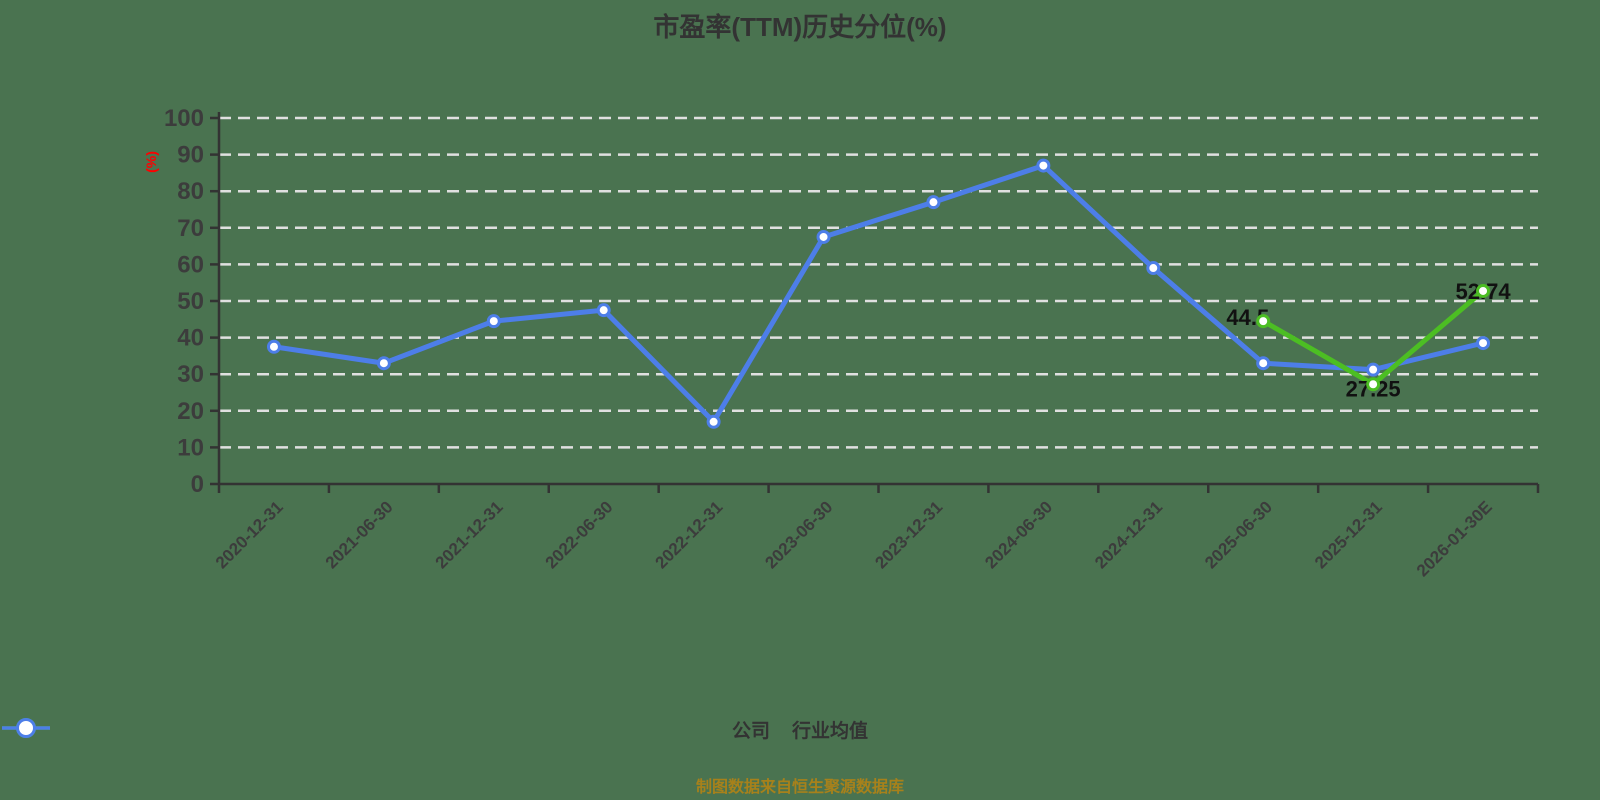  I want to click on y-axis-tick-label: 100, so click(184, 118).